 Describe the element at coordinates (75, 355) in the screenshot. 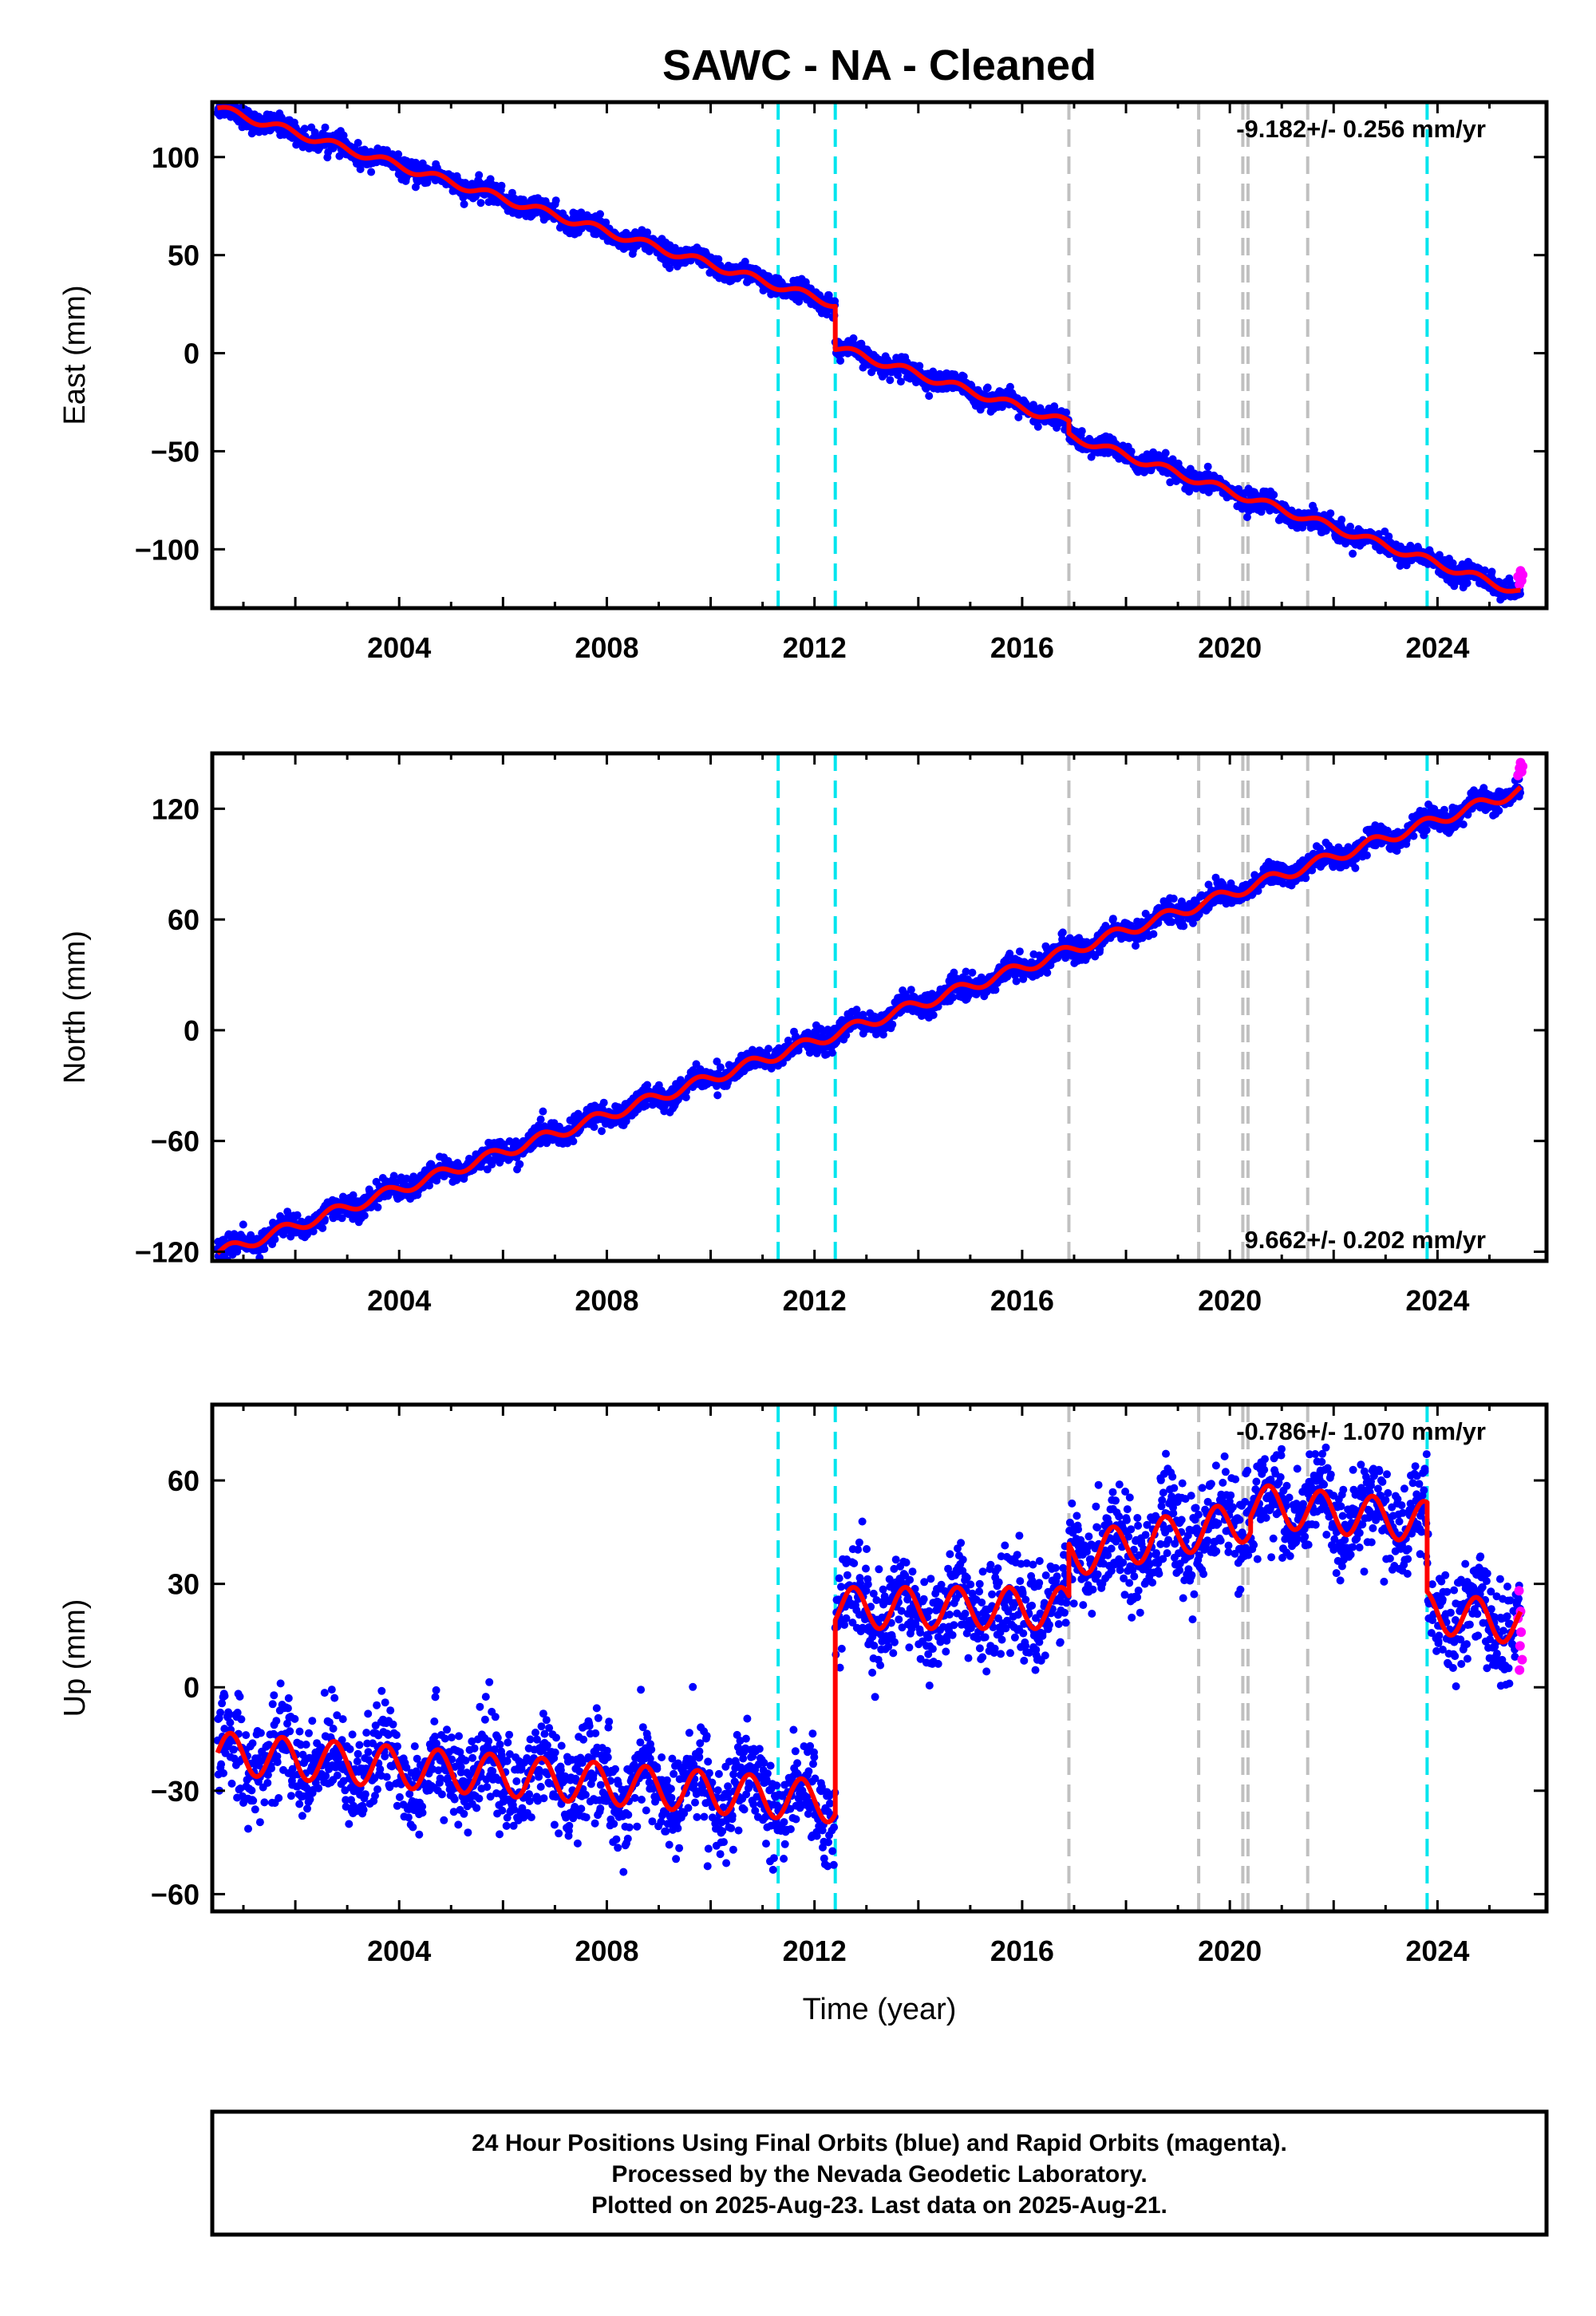

I see `east-y-axis-label: East (mm)` at that location.